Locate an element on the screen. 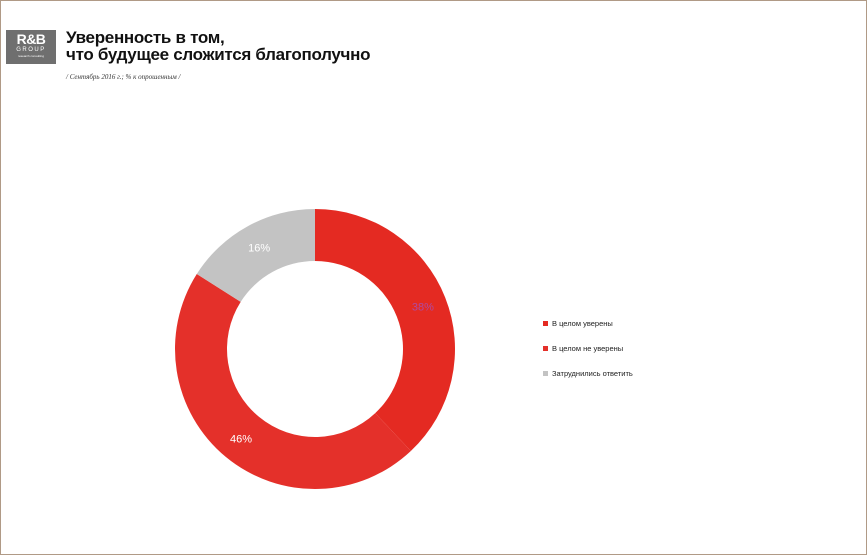 The height and width of the screenshot is (555, 867). donut-slice-undecided is located at coordinates (255, 255).